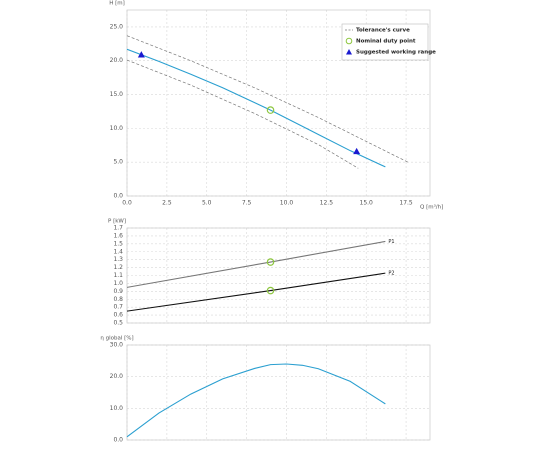  What do you see at coordinates (406, 203) in the screenshot?
I see `x-tick-label: 17.5` at bounding box center [406, 203].